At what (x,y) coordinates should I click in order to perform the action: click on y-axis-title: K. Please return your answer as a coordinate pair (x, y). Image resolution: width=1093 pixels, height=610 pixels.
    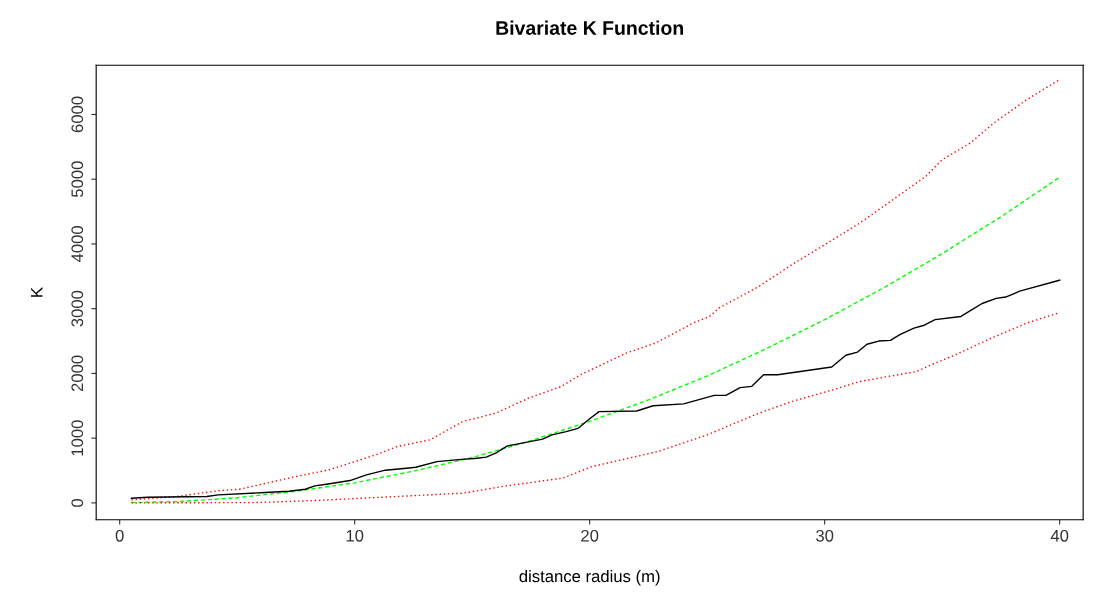
    Looking at the image, I should click on (37, 292).